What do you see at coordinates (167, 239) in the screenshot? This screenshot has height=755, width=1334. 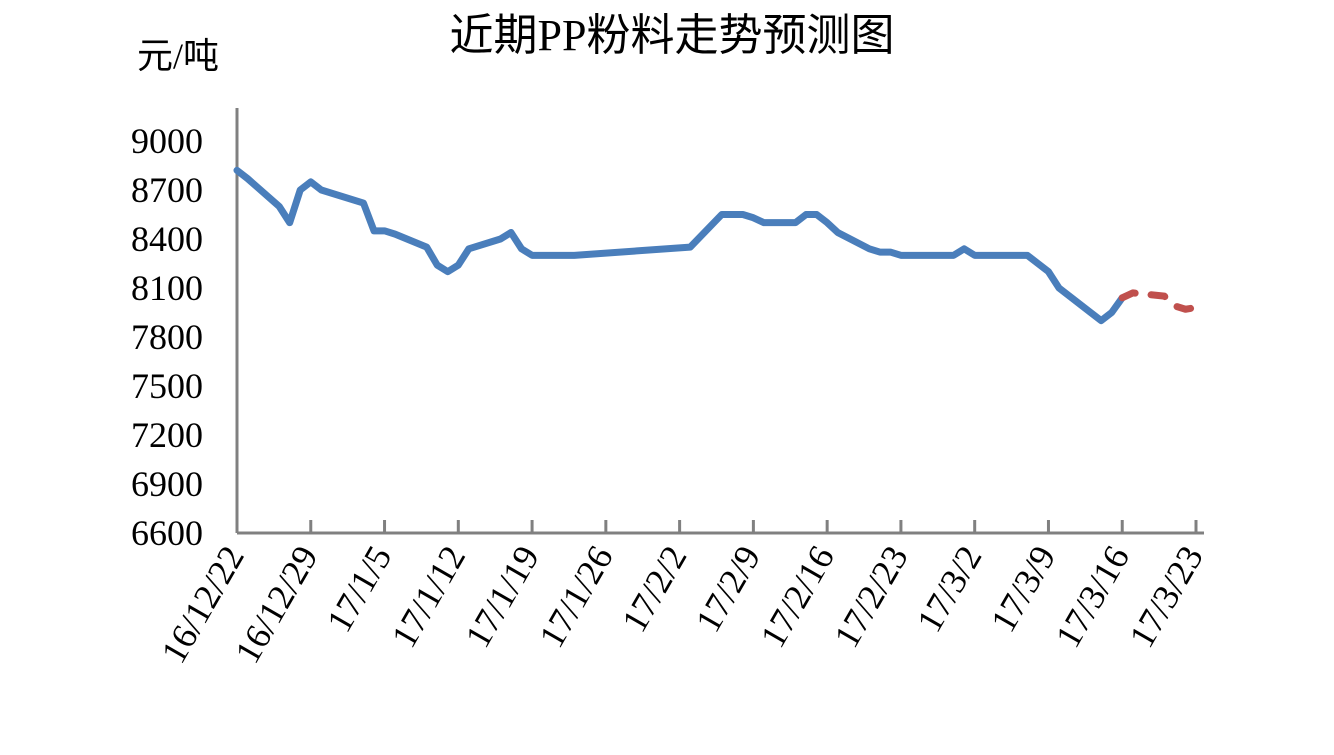 I see `y-tick-label: 8400` at bounding box center [167, 239].